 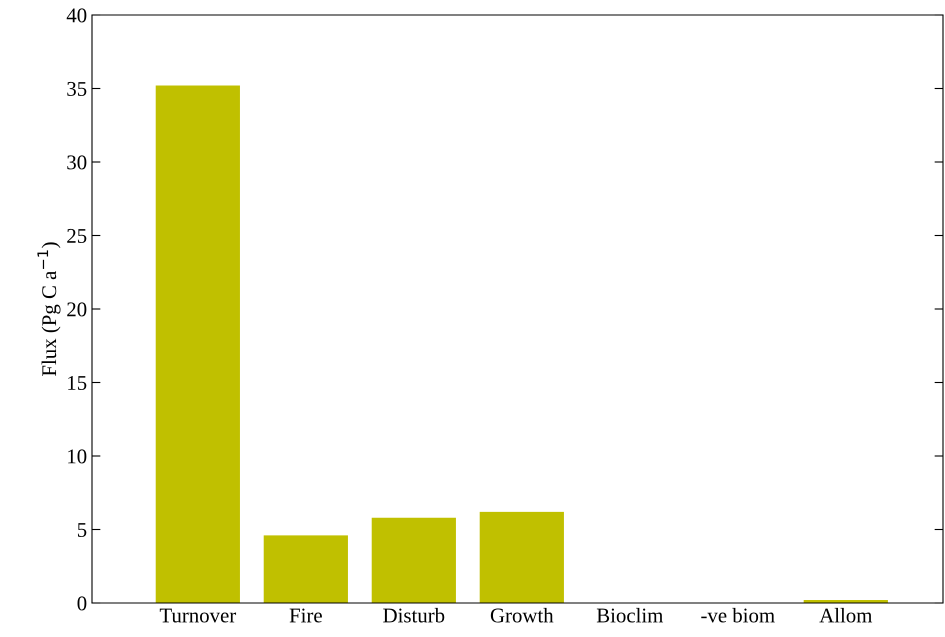 I want to click on y-tick-label: 15, so click(x=77, y=383).